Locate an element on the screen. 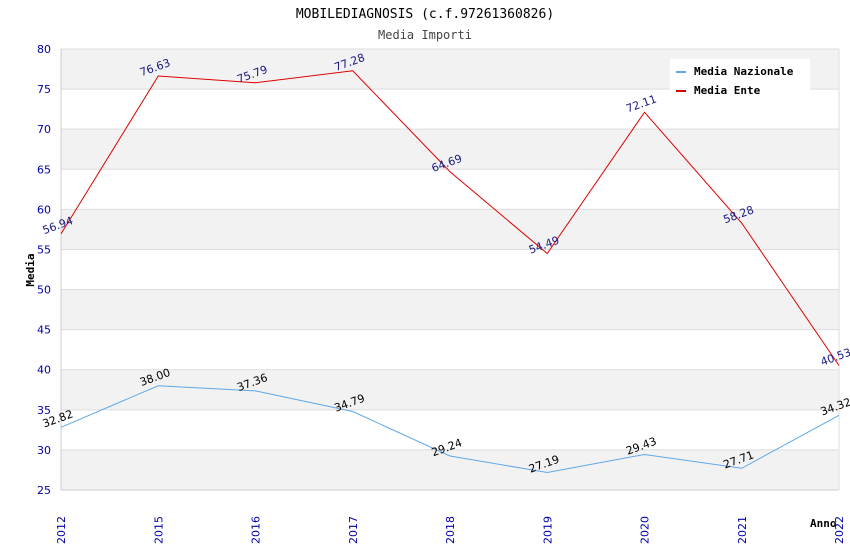  y-tick-label: 70 is located at coordinates (44, 129).